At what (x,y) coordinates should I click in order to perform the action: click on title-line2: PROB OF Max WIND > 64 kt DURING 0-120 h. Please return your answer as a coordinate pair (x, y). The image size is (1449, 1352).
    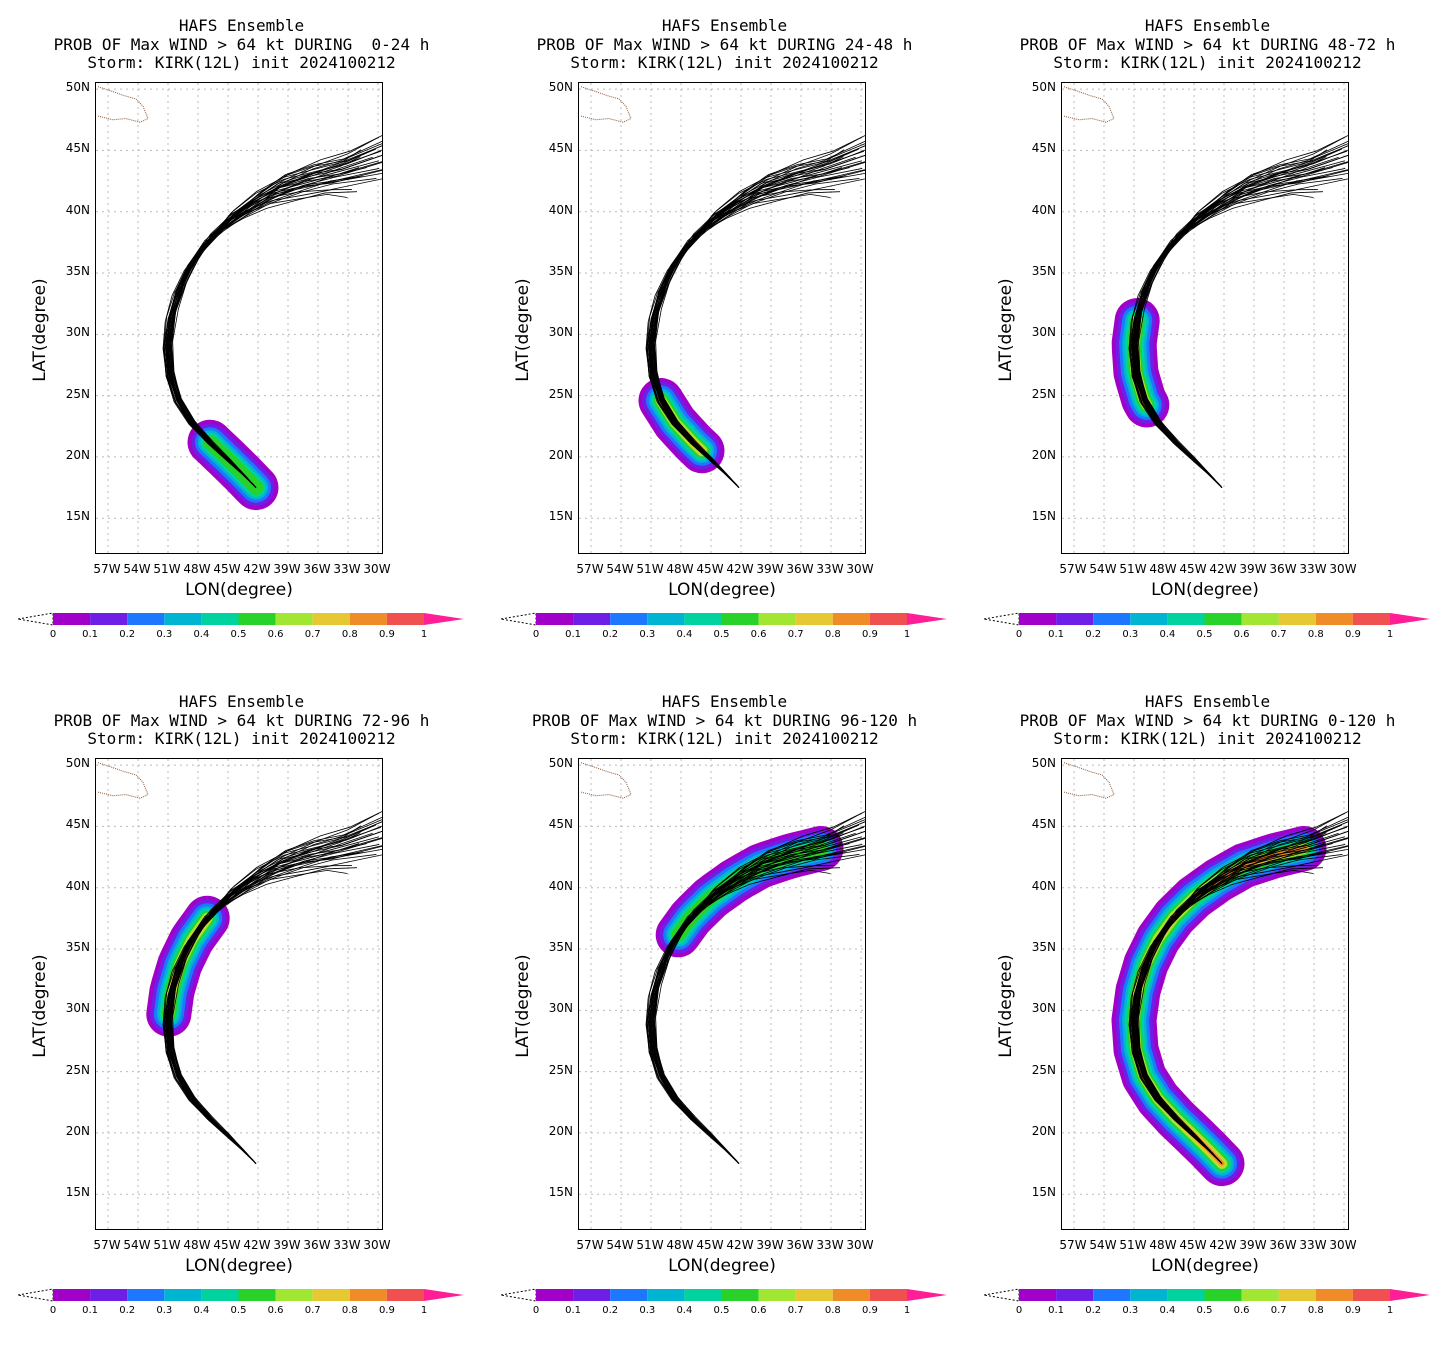
    Looking at the image, I should click on (1207, 720).